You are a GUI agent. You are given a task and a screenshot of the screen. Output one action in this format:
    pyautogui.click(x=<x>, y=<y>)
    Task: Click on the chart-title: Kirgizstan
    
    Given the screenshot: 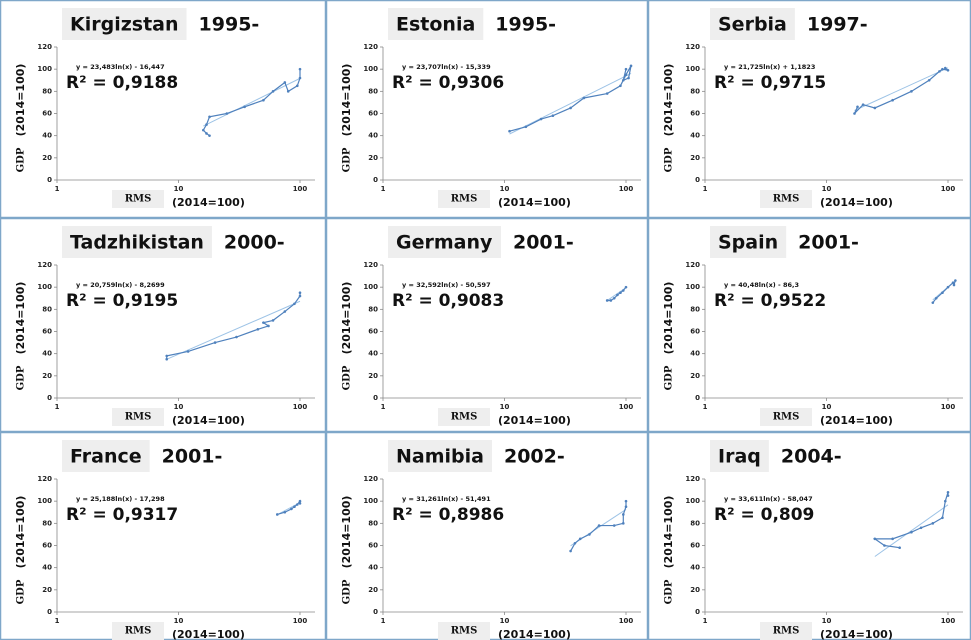 What is the action you would take?
    pyautogui.click(x=124, y=25)
    